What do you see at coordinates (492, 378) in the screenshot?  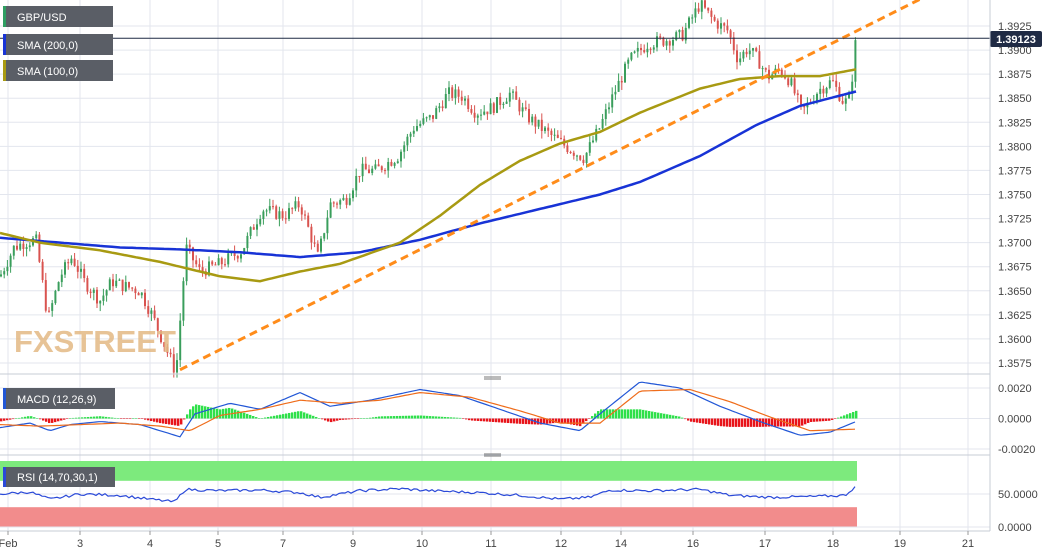 I see `macd-resize-handle` at bounding box center [492, 378].